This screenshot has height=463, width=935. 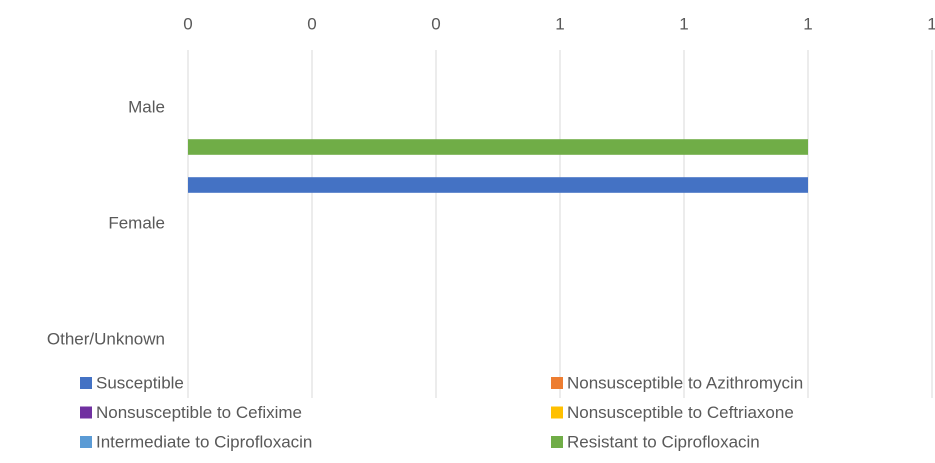 What do you see at coordinates (680, 412) in the screenshot?
I see `legend-label: Nonsusceptible to Ceftriaxone` at bounding box center [680, 412].